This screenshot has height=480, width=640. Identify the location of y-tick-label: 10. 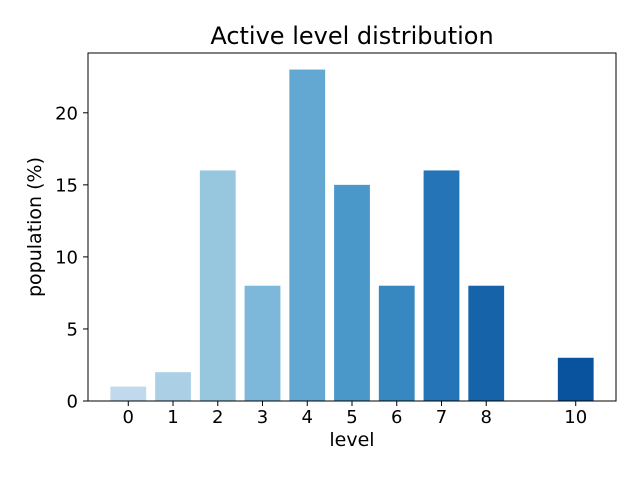
(66, 257).